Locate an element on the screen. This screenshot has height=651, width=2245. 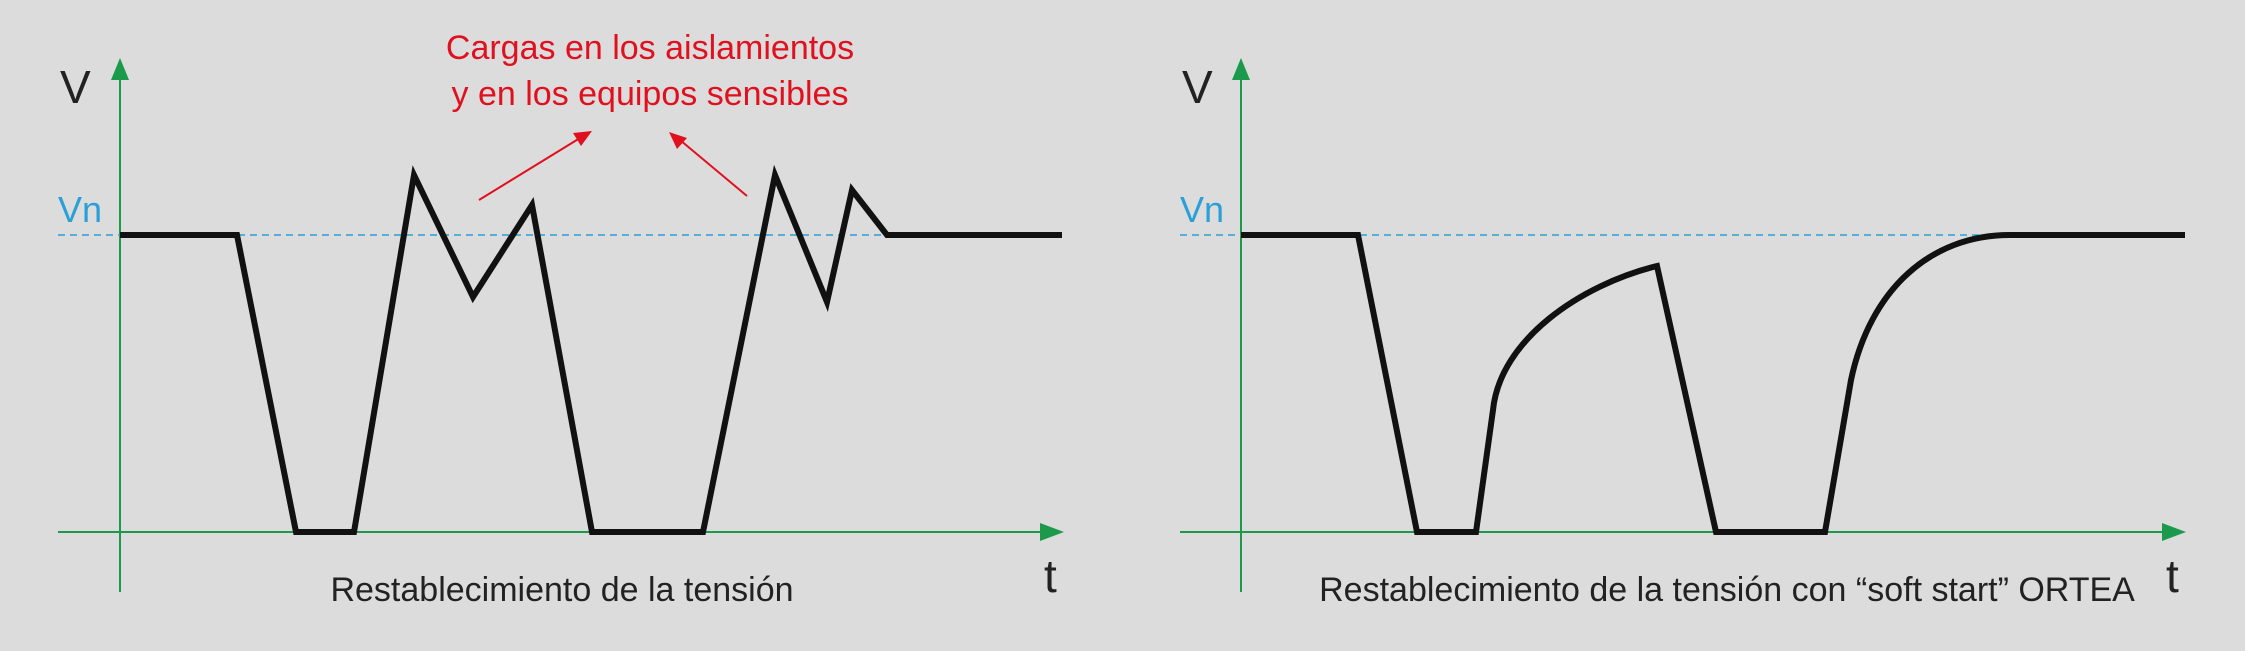
right-nominal-label: Vn is located at coordinates (1202, 209).